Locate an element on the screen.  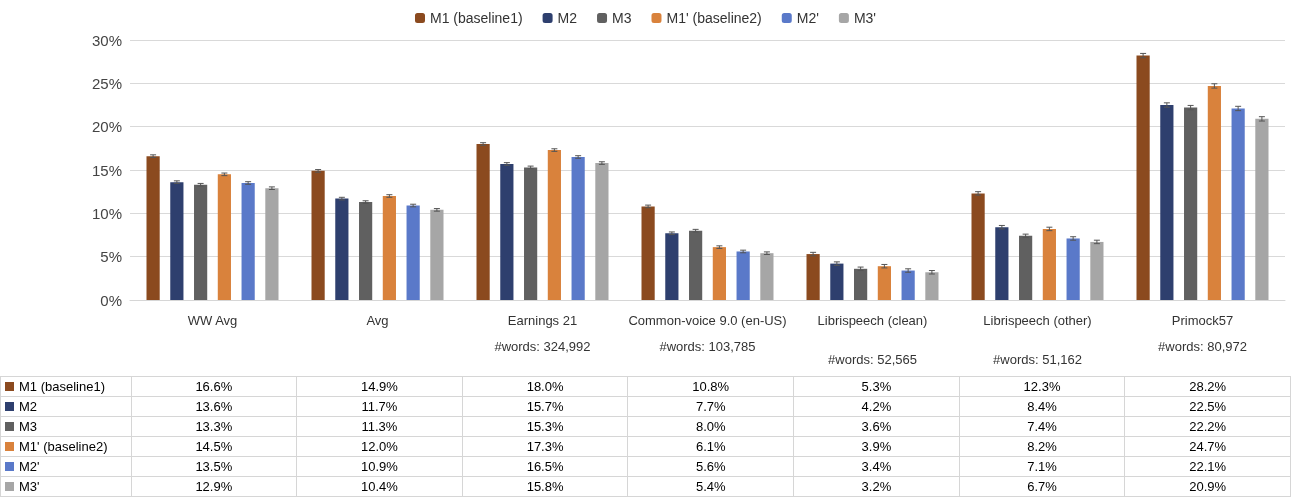
data-label: 12.0% is located at coordinates (379, 446).